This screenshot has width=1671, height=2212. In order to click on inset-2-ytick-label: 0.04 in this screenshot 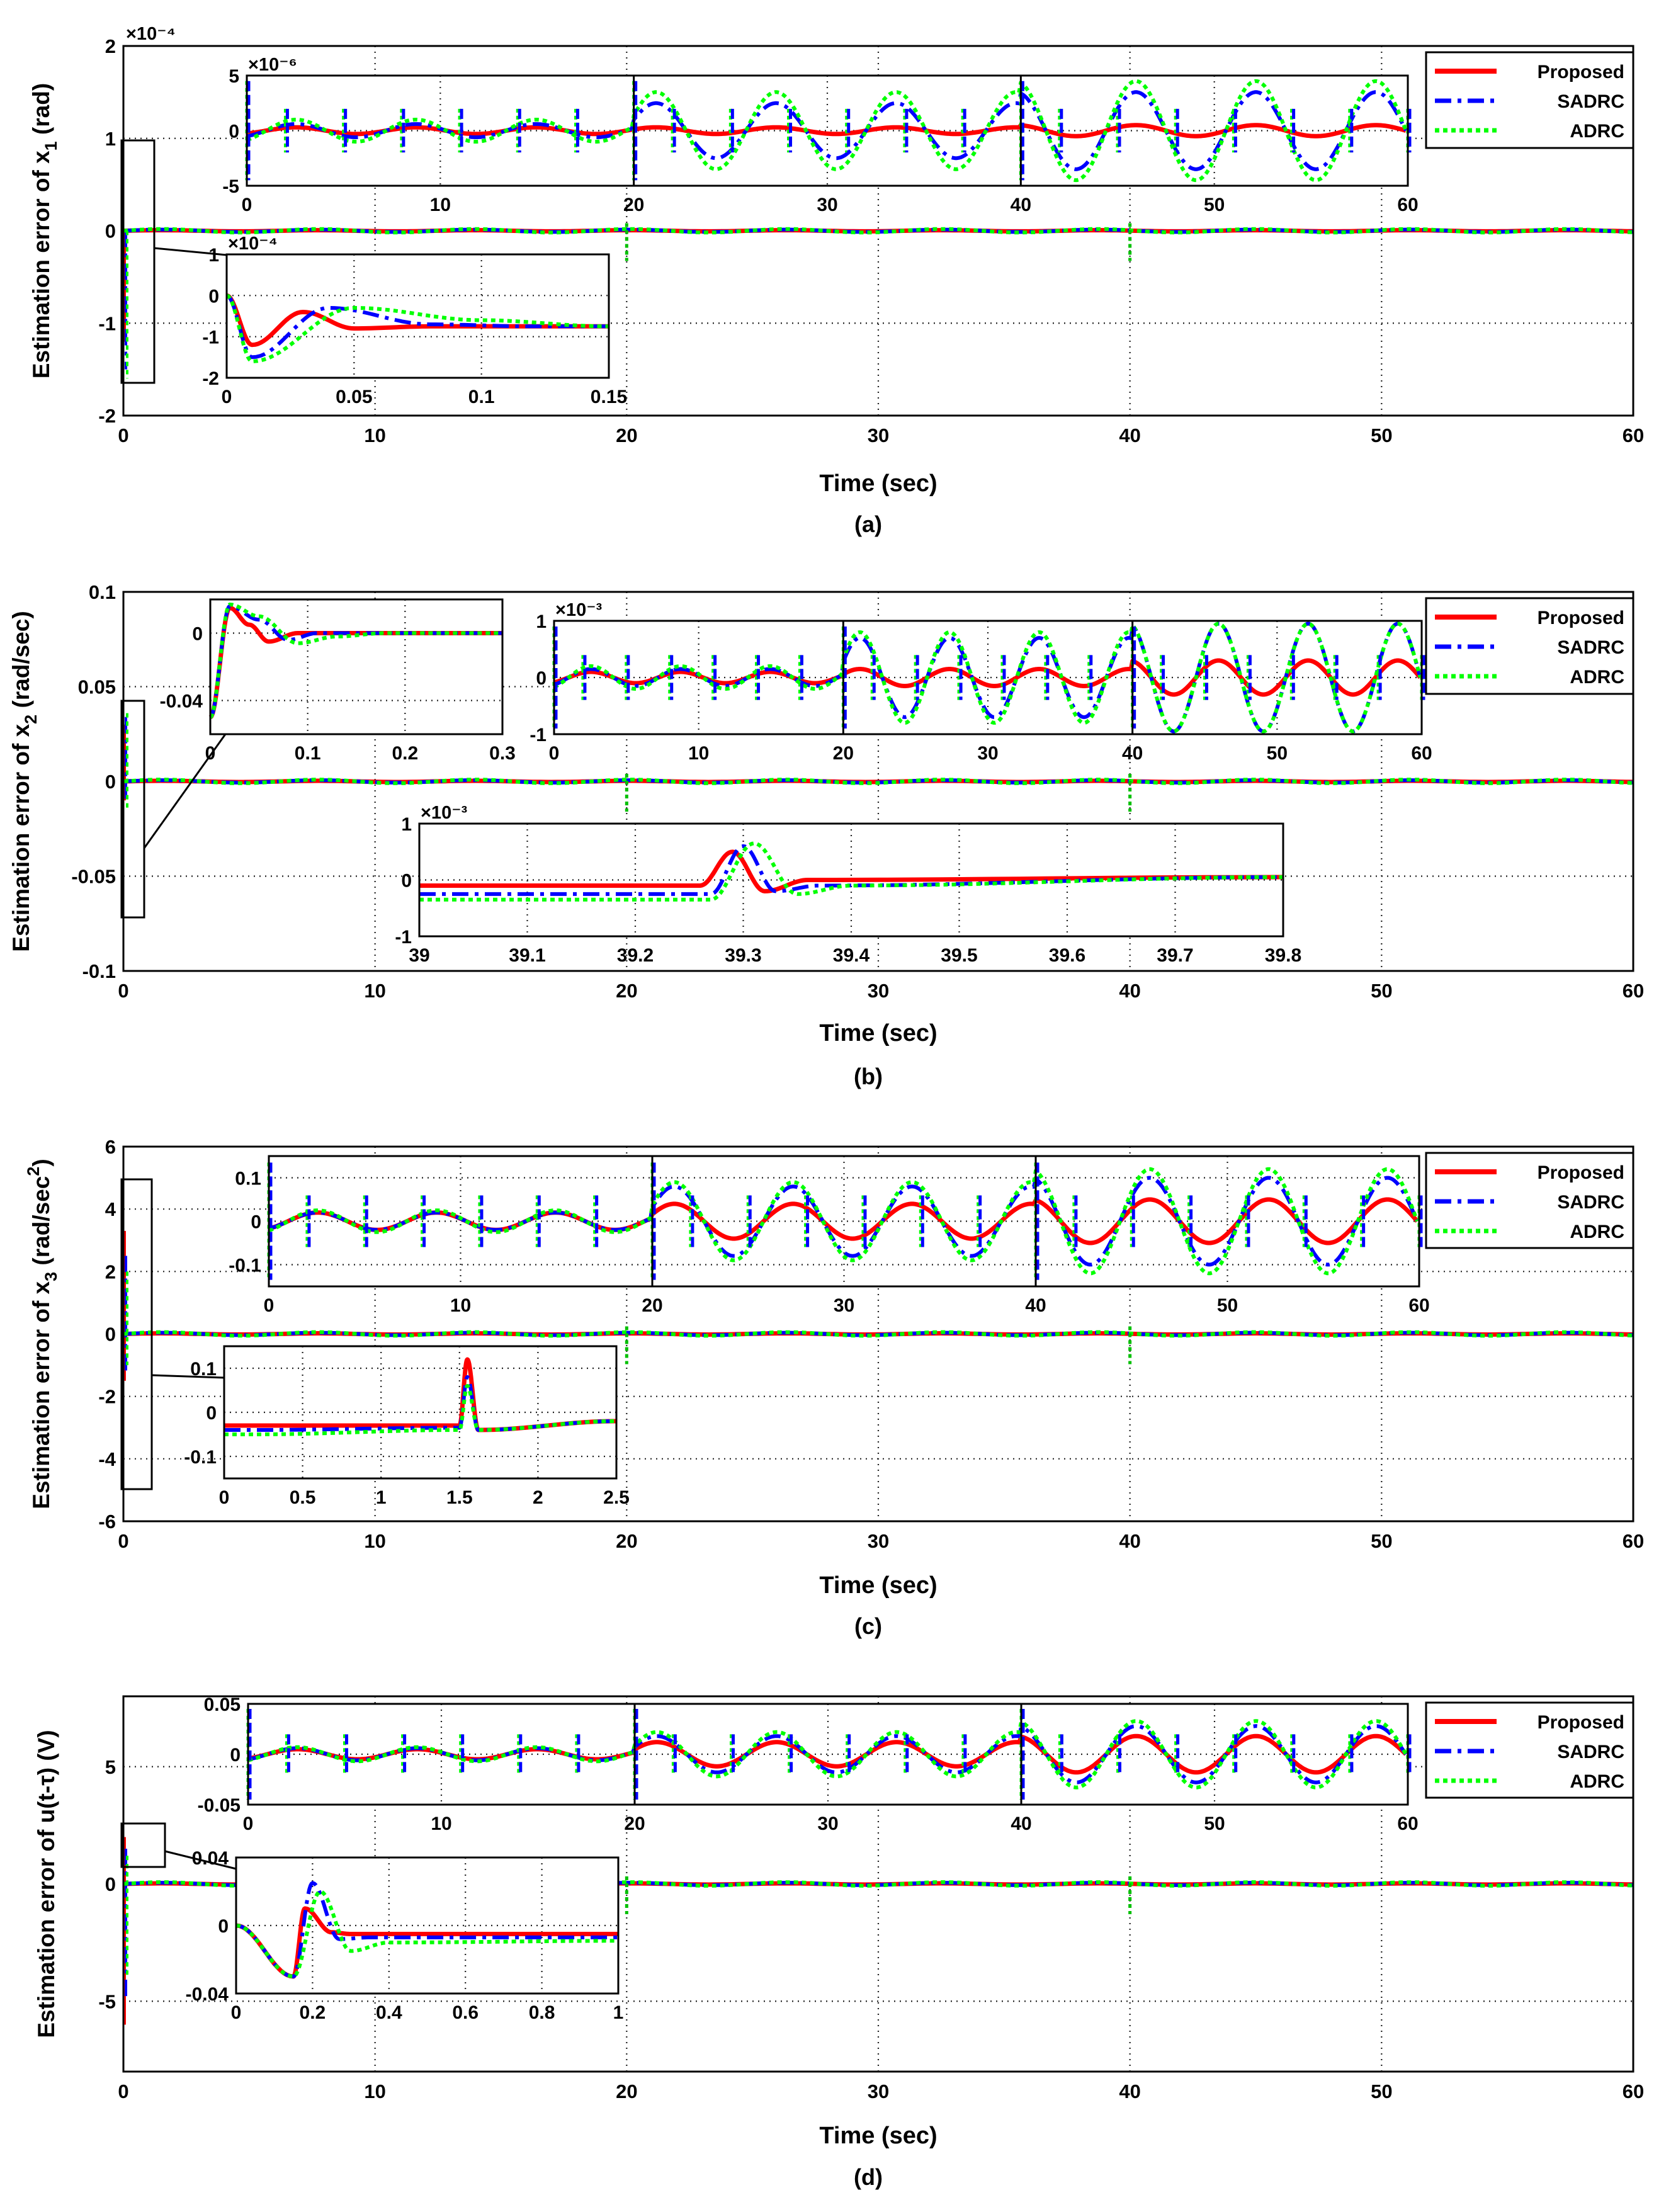, I will do `click(210, 1858)`.